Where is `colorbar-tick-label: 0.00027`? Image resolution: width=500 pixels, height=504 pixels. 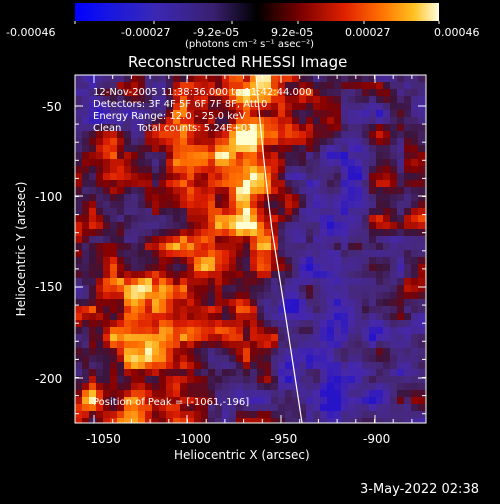
colorbar-tick-label: 0.00027 is located at coordinates (368, 32).